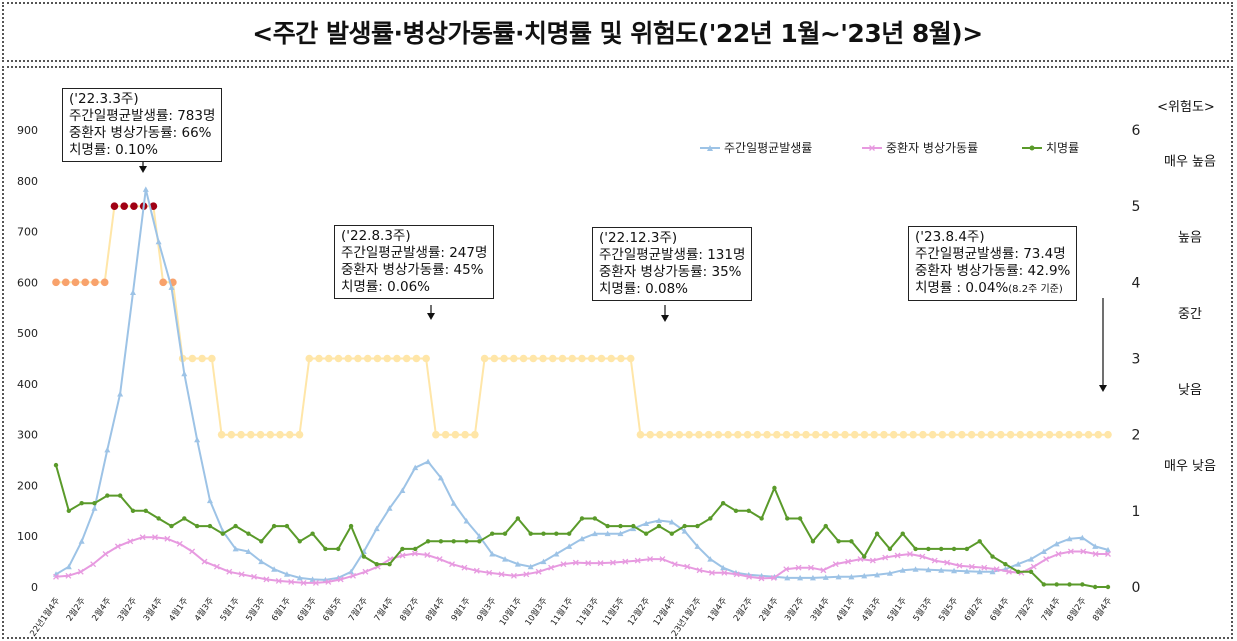 This screenshot has width=1237, height=641. I want to click on x-tick-label: 10월1주, so click(510, 611).